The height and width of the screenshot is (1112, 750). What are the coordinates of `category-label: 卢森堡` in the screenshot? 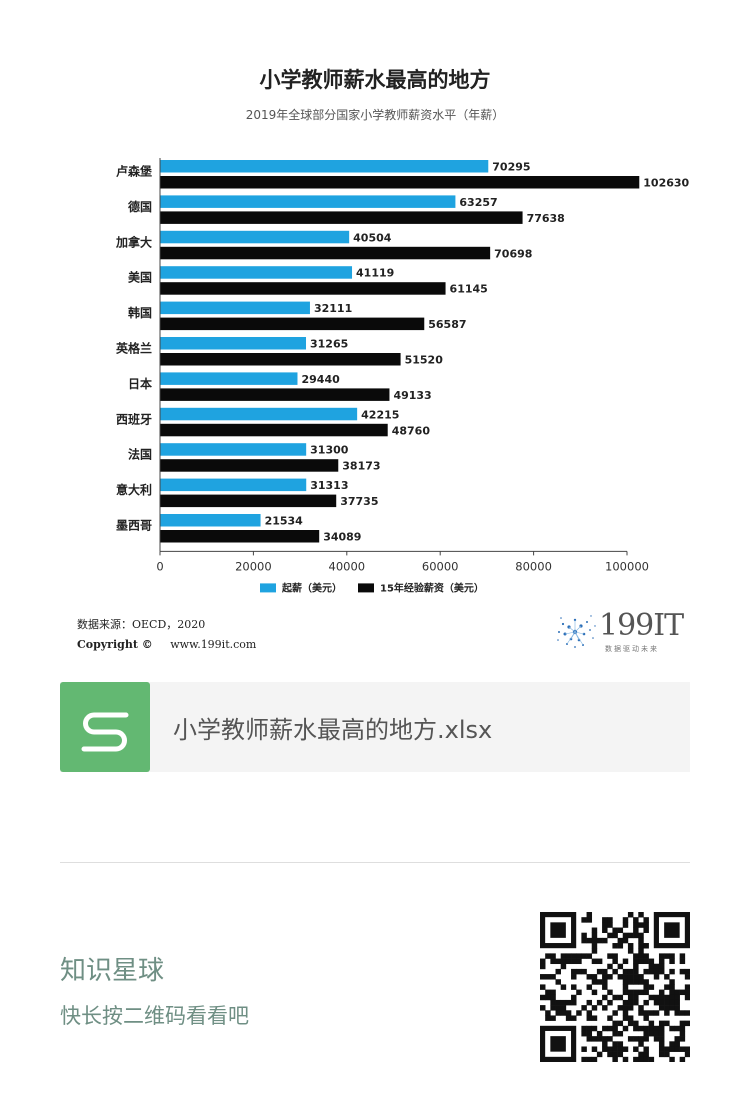 It's located at (134, 171).